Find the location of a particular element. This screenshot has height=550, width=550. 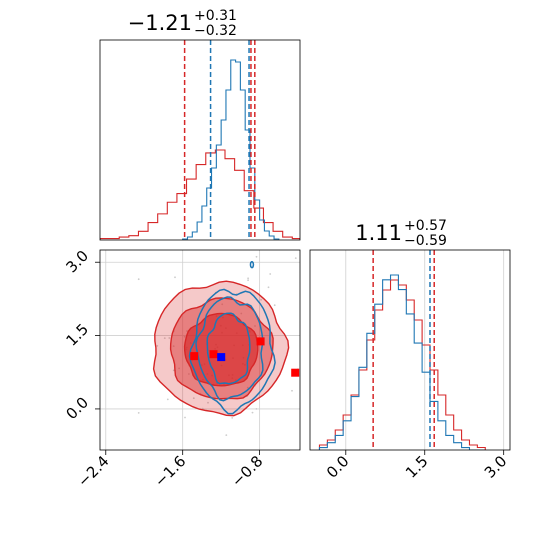

histogram-red-p1 is located at coordinates (200, 194).